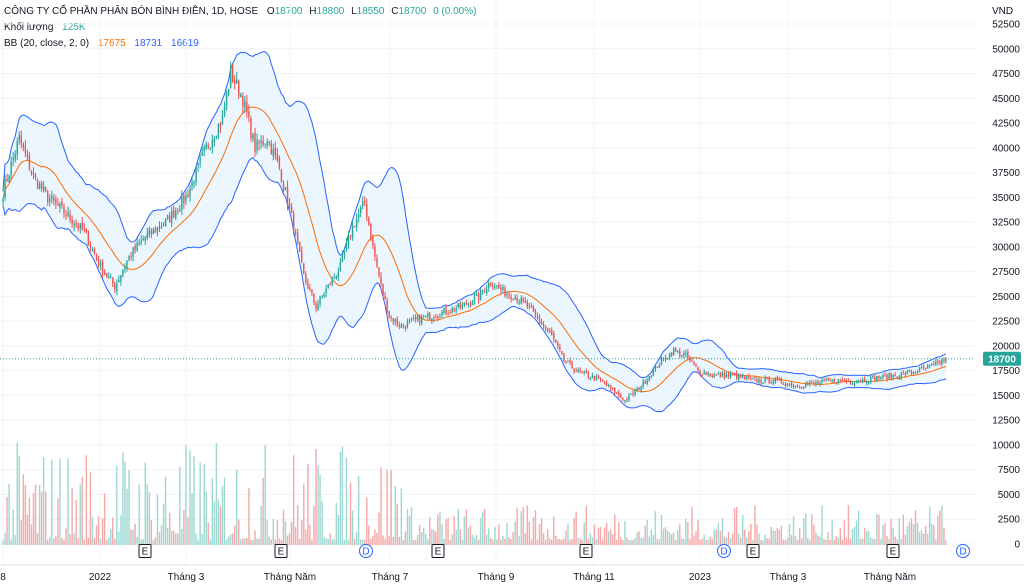  Describe the element at coordinates (890, 577) in the screenshot. I see `time-tick-label: Tháng Năm` at that location.